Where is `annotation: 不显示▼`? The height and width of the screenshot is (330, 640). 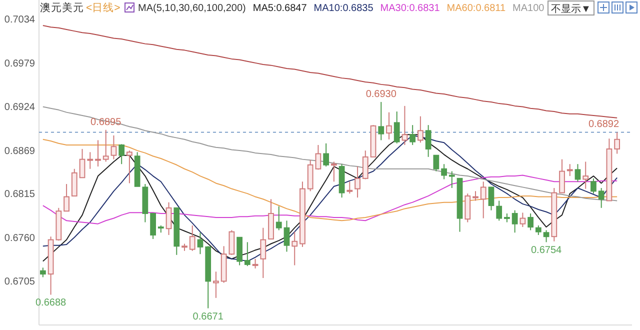 annotation: 不显示▼ is located at coordinates (571, 9).